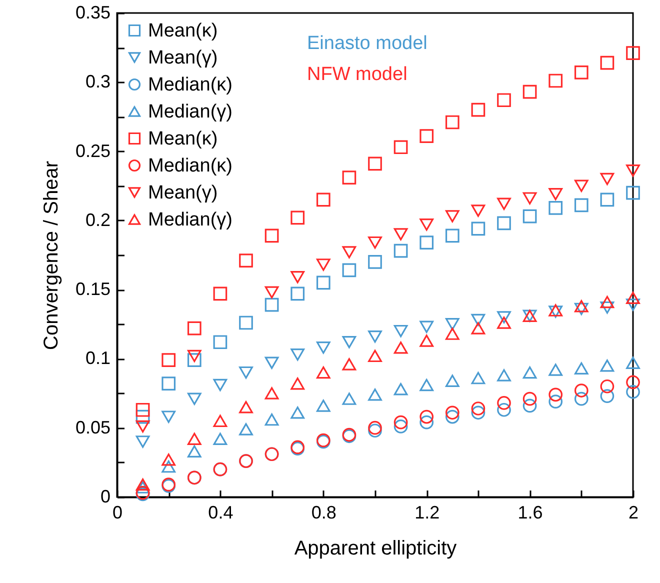  I want to click on y-tick-label: 0.1, so click(97, 358).